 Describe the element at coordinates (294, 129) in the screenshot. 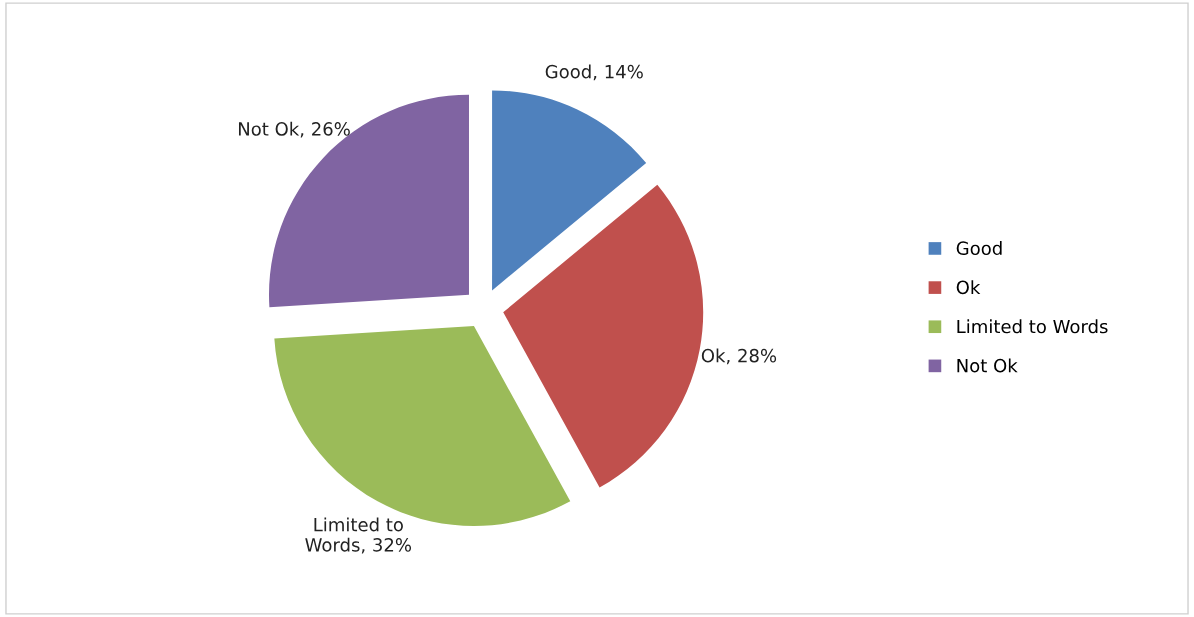

I see `data-label: Not Ok, 26%` at that location.